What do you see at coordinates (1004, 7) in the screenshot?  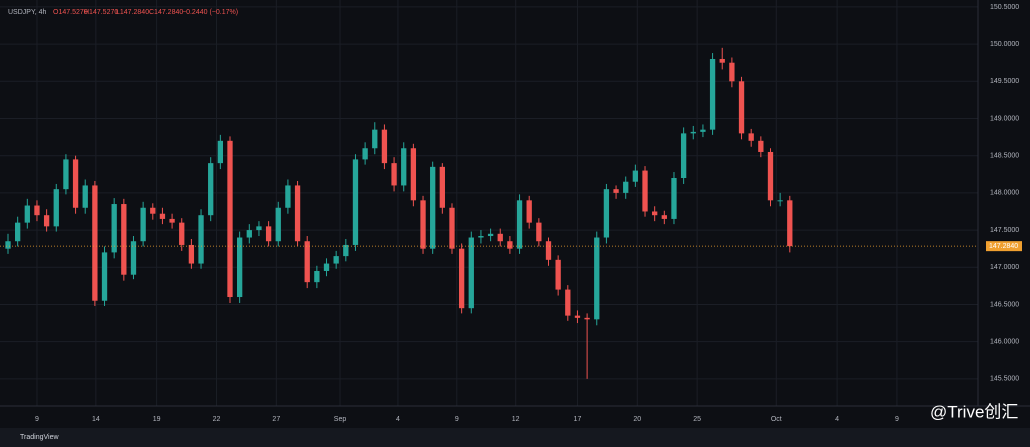 I see `y-tick-label: 150.5000` at bounding box center [1004, 7].